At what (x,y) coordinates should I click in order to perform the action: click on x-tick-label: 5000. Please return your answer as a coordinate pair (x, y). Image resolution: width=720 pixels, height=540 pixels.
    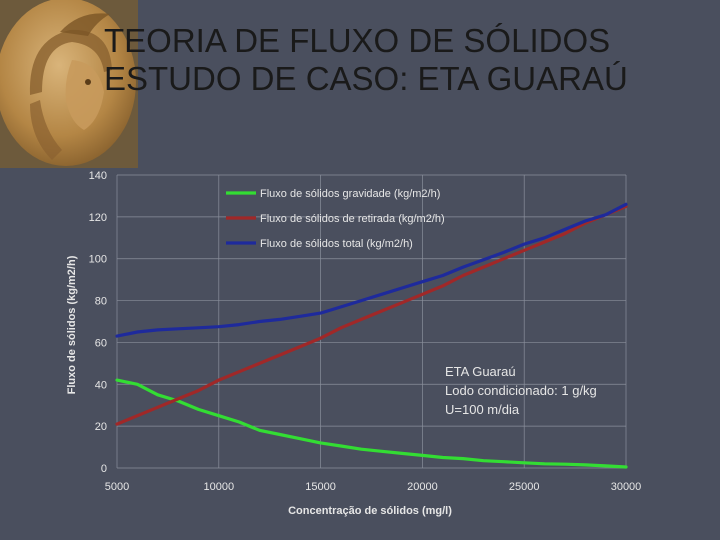
    Looking at the image, I should click on (117, 487).